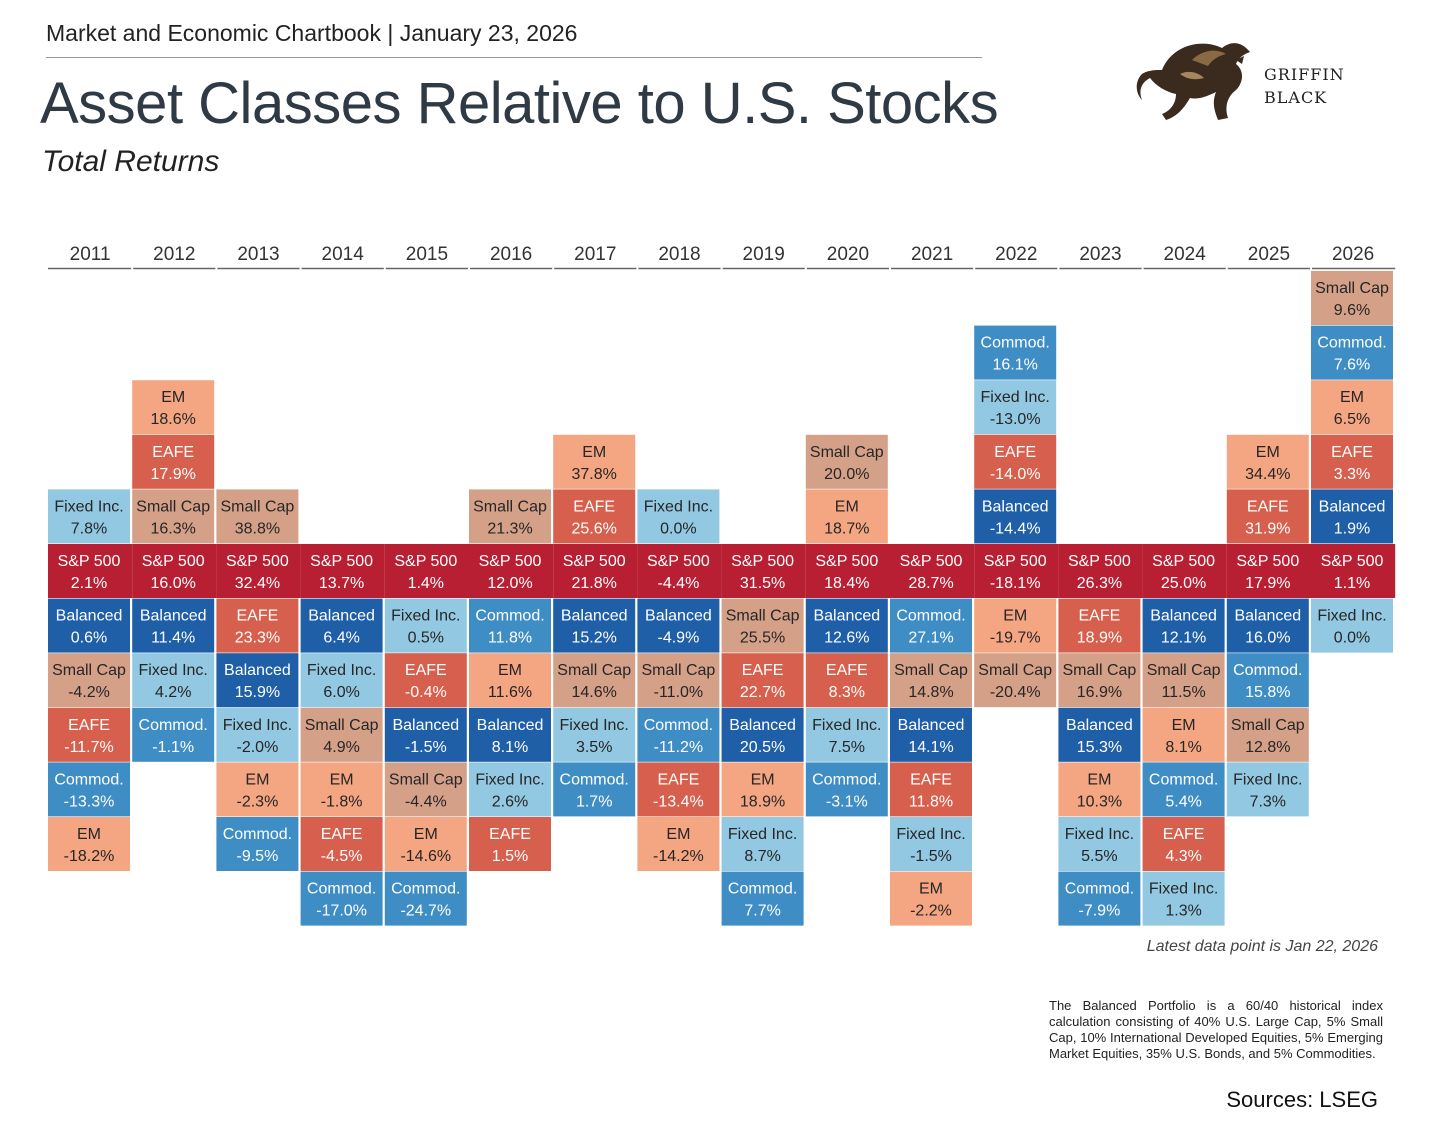 The width and height of the screenshot is (1430, 1138). Describe the element at coordinates (173, 407) in the screenshot. I see `cell-2012-em: EM 18.6%` at that location.